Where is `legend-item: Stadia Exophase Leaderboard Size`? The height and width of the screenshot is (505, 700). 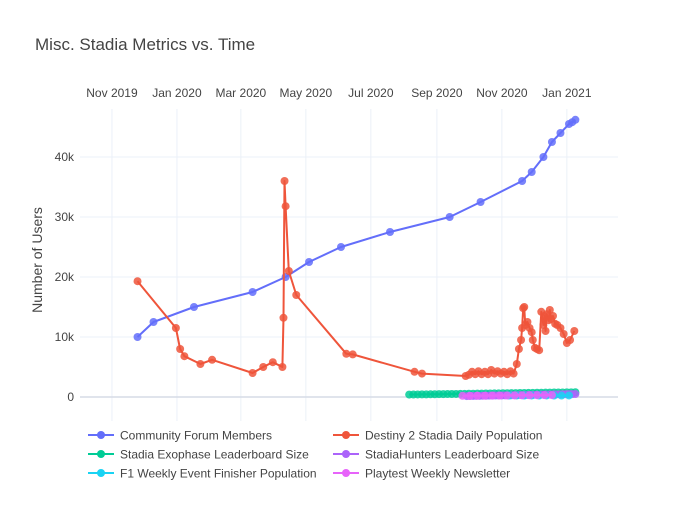 legend-item: Stadia Exophase Leaderboard Size is located at coordinates (198, 455).